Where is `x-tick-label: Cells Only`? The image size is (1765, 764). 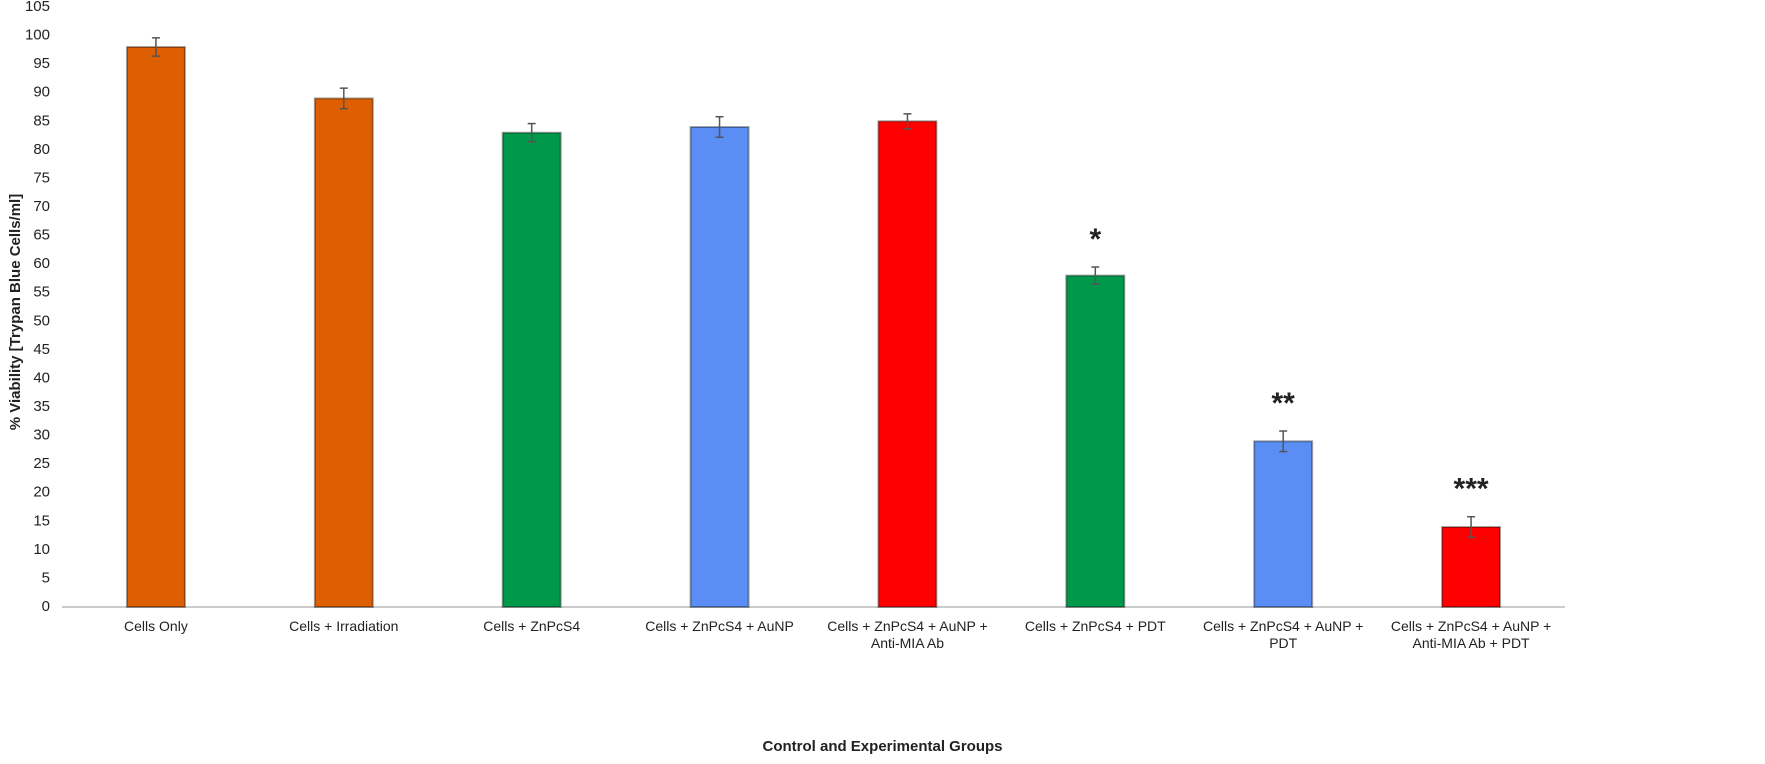
x-tick-label: Cells Only is located at coordinates (156, 626).